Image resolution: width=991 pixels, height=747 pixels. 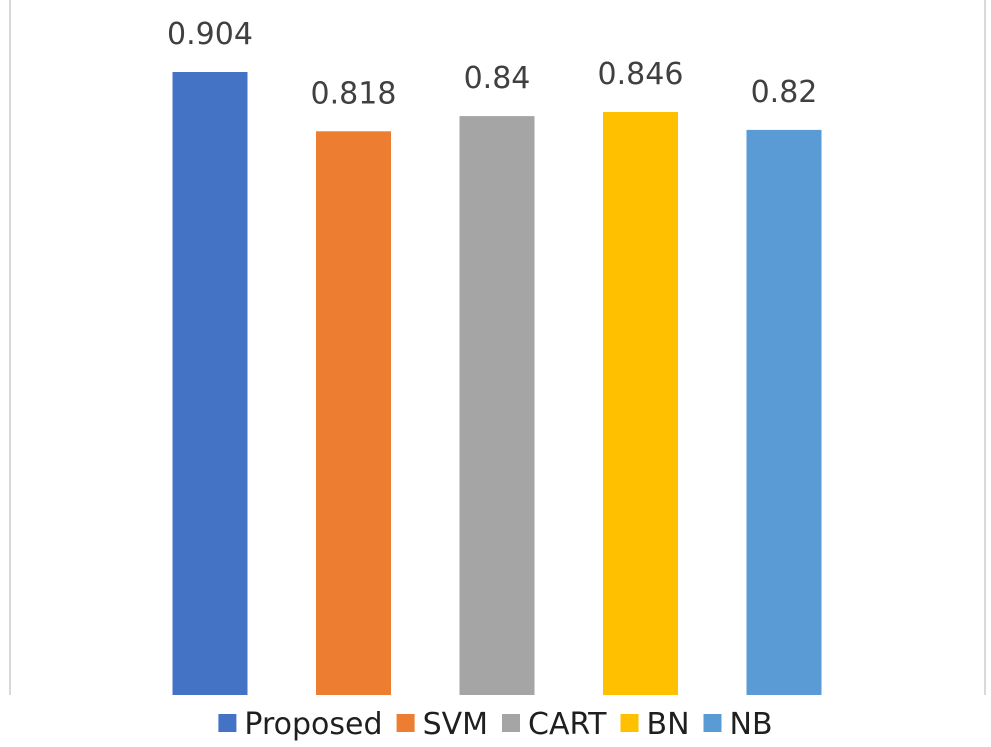 I want to click on legend-item-svm: SVM, so click(x=442, y=724).